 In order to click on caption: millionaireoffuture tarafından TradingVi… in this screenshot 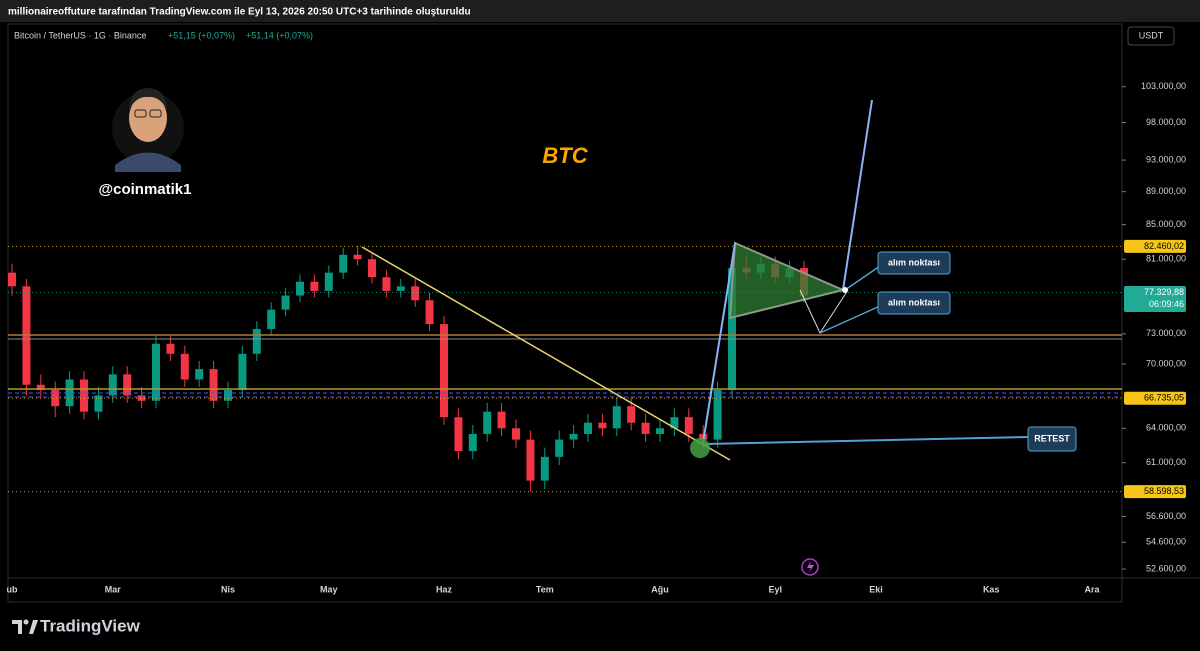, I will do `click(239, 12)`.